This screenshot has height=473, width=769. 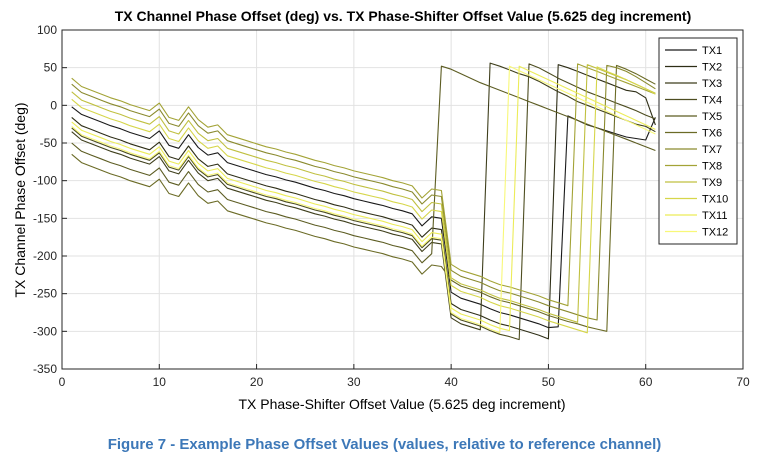 I want to click on legend-label: TX1, so click(x=712, y=51).